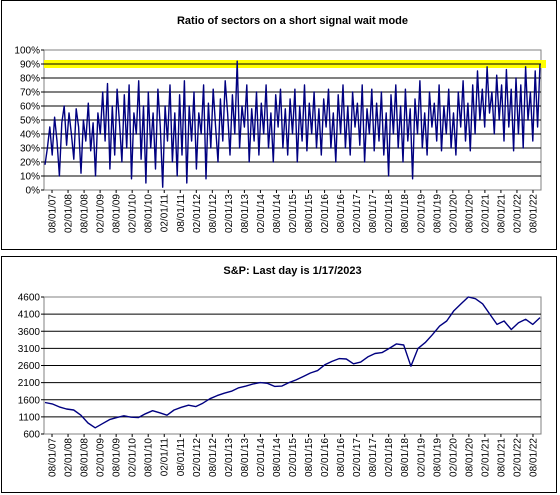 This screenshot has width=560, height=495. Describe the element at coordinates (29, 315) in the screenshot. I see `y-tick-label: 4100` at that location.